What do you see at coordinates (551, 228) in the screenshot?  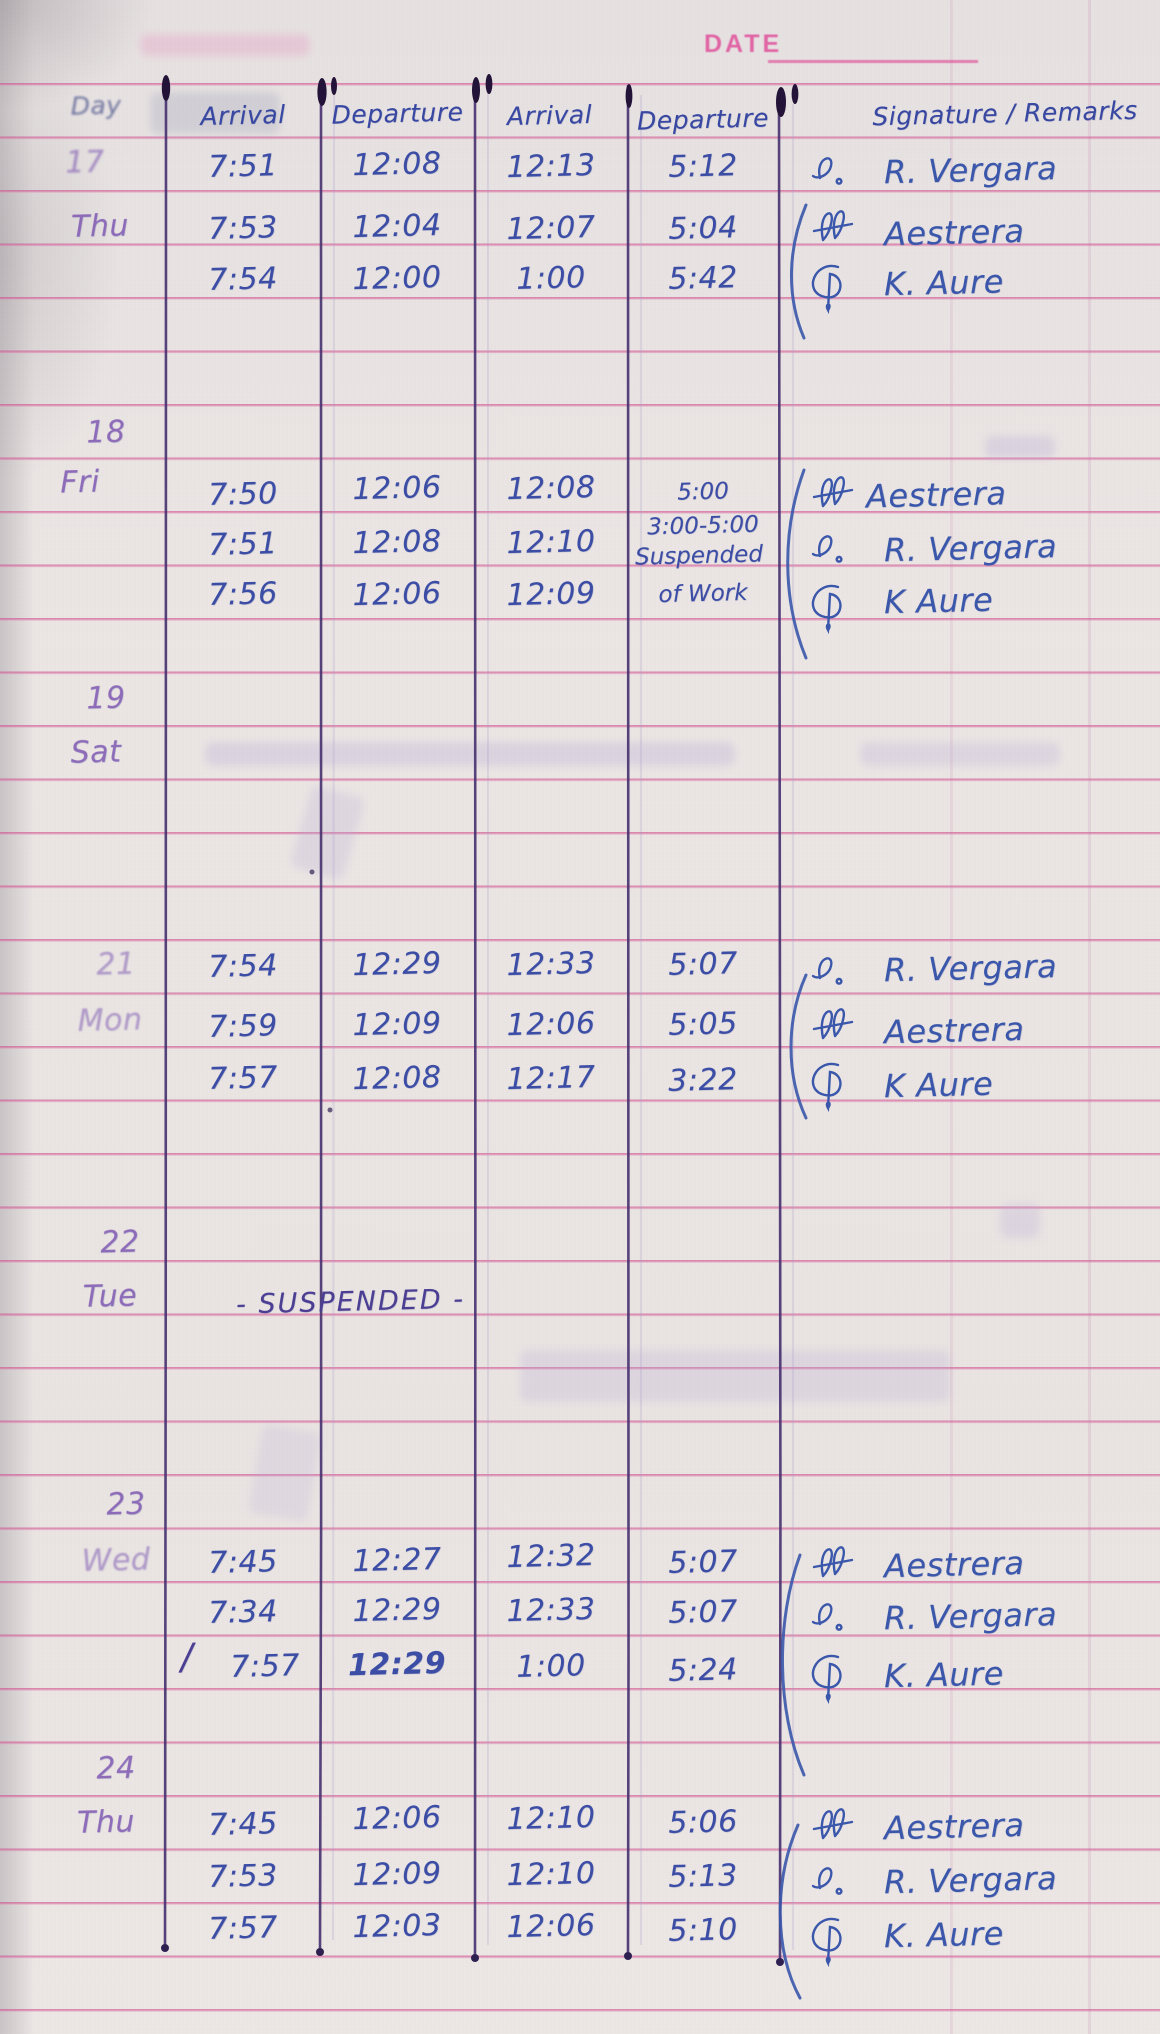 I see `cell-arrival2: 12:07` at bounding box center [551, 228].